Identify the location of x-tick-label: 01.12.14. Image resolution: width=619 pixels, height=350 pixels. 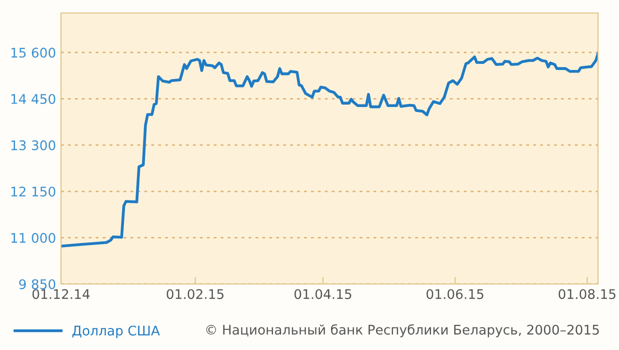
(61, 294).